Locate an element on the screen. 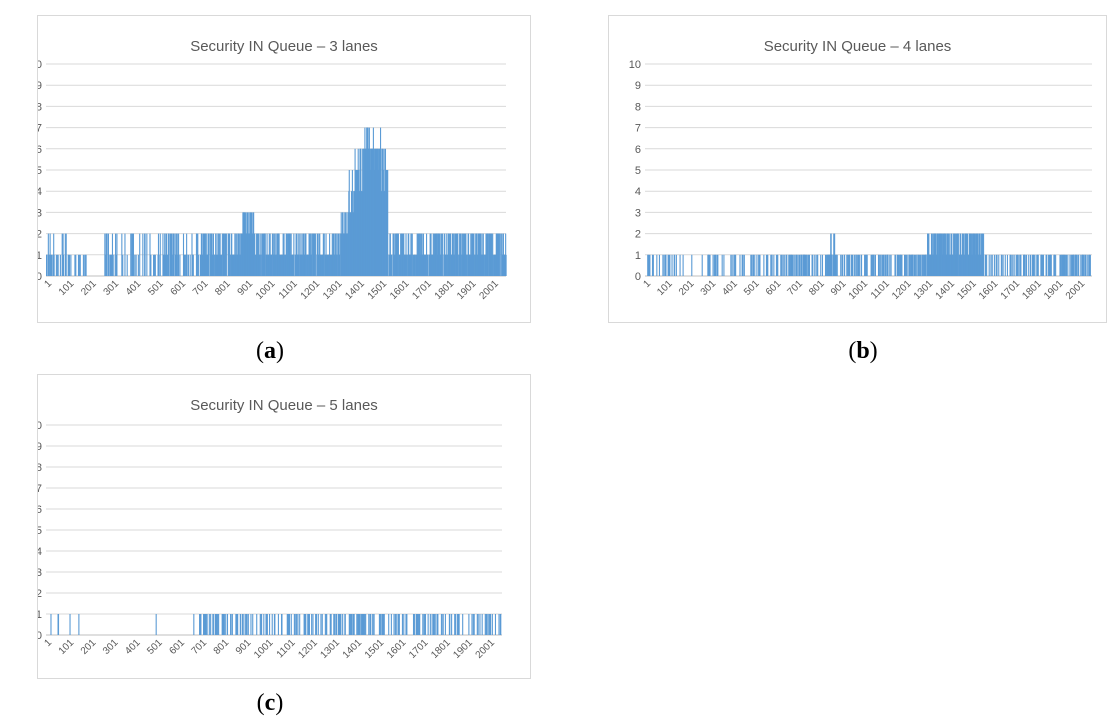 This screenshot has height=722, width=1108. x-tick-label: 1301 is located at coordinates (924, 290).